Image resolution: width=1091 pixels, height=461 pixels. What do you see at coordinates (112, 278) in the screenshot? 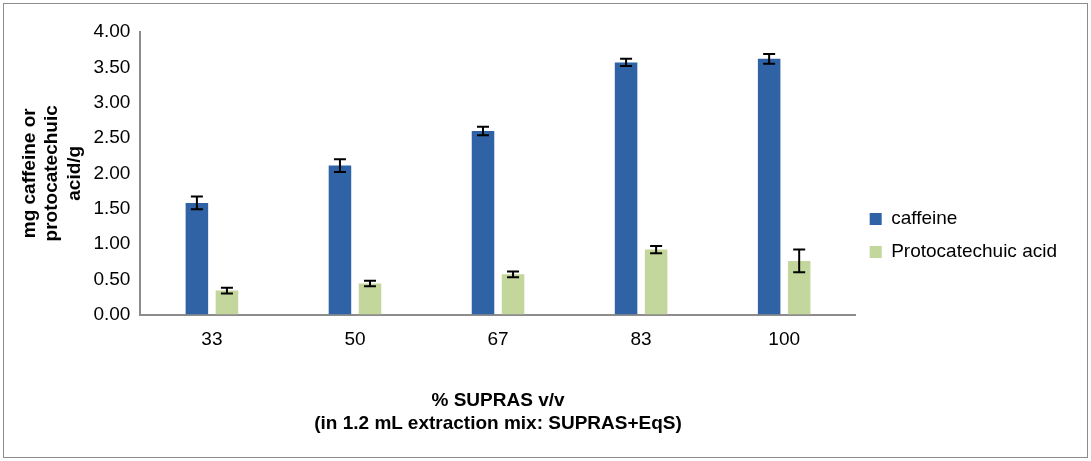
I see `y-tick-label: 0.50` at bounding box center [112, 278].